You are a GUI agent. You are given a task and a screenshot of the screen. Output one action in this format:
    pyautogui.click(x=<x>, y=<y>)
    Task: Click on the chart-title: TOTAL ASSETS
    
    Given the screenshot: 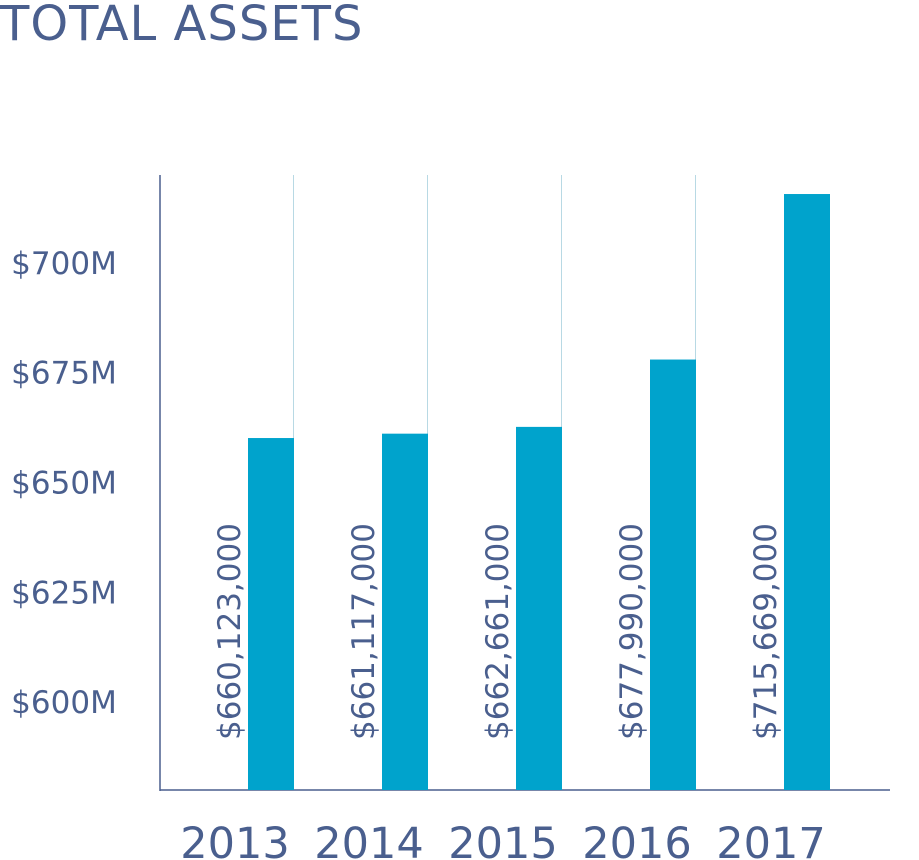 What is the action you would take?
    pyautogui.click(x=182, y=26)
    